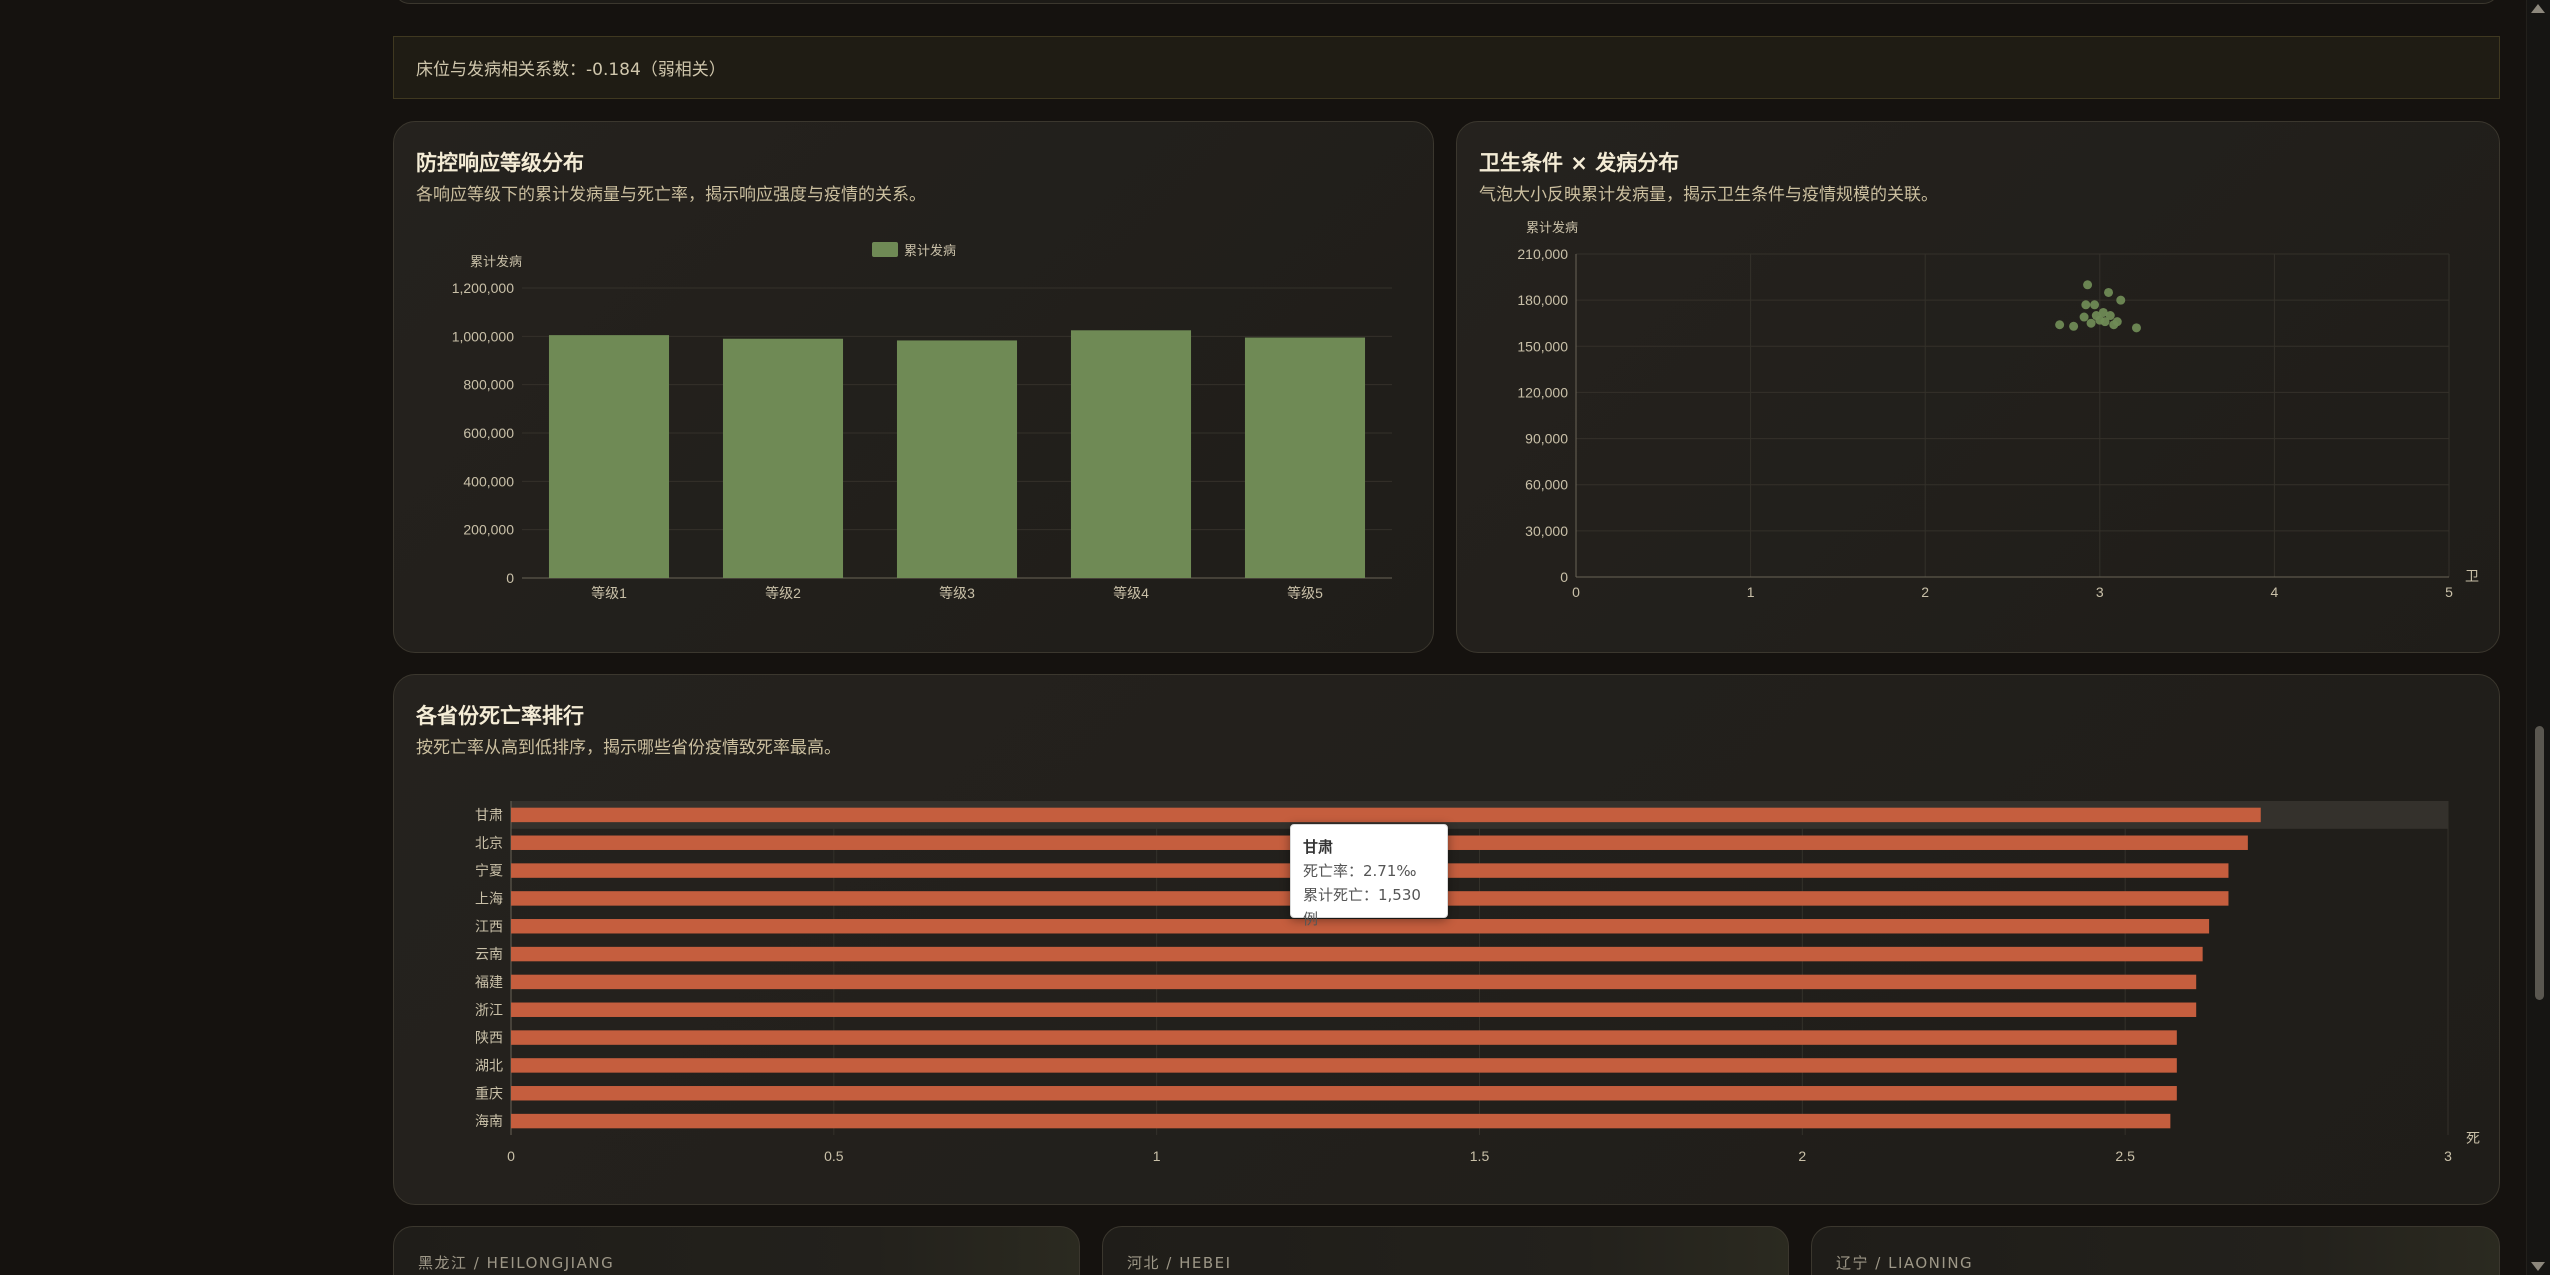 This screenshot has height=1275, width=2550. I want to click on y-tick-label: 湖北, so click(489, 1065).